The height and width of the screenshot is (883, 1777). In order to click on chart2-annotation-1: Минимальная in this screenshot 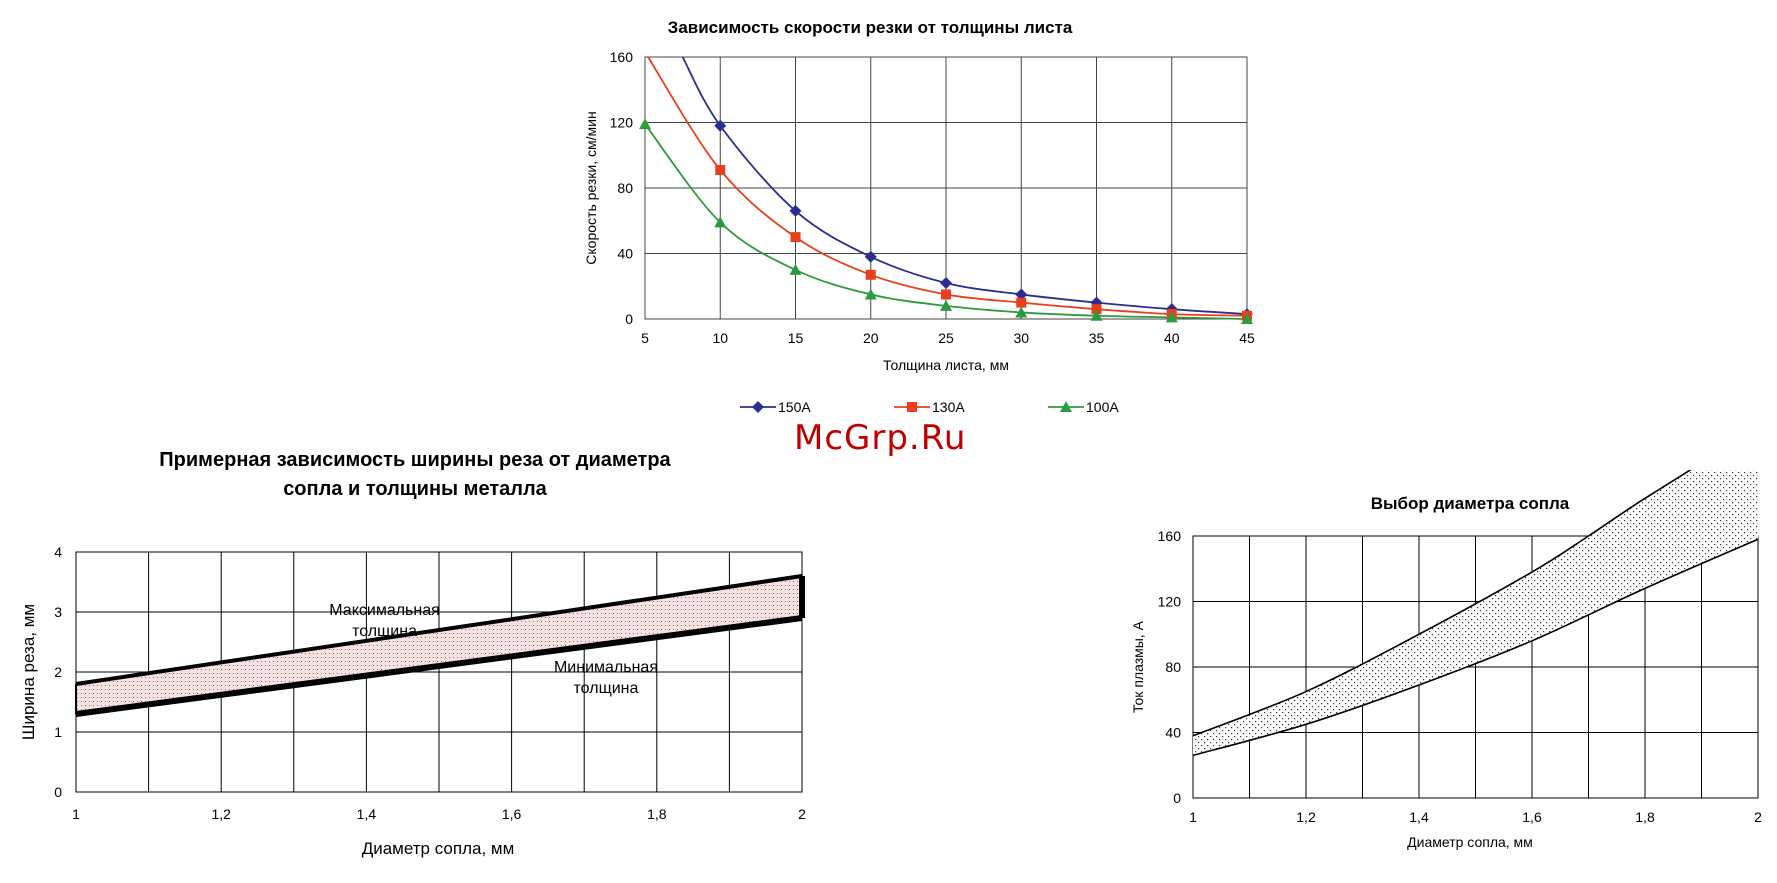, I will do `click(606, 667)`.